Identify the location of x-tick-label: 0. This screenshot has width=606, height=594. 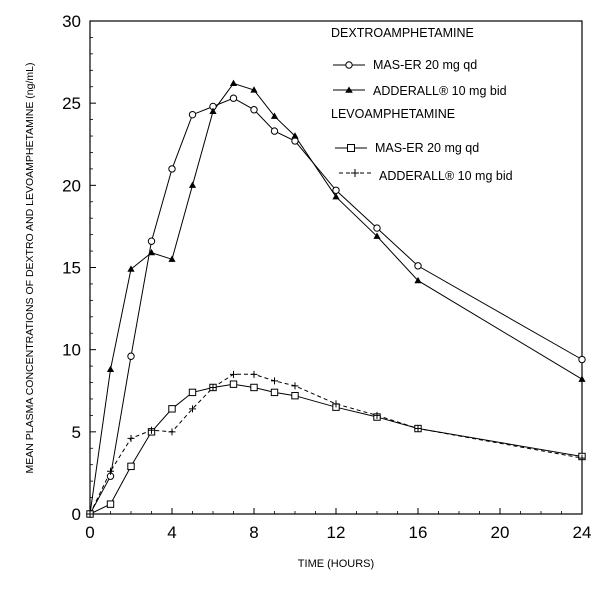
(89, 532).